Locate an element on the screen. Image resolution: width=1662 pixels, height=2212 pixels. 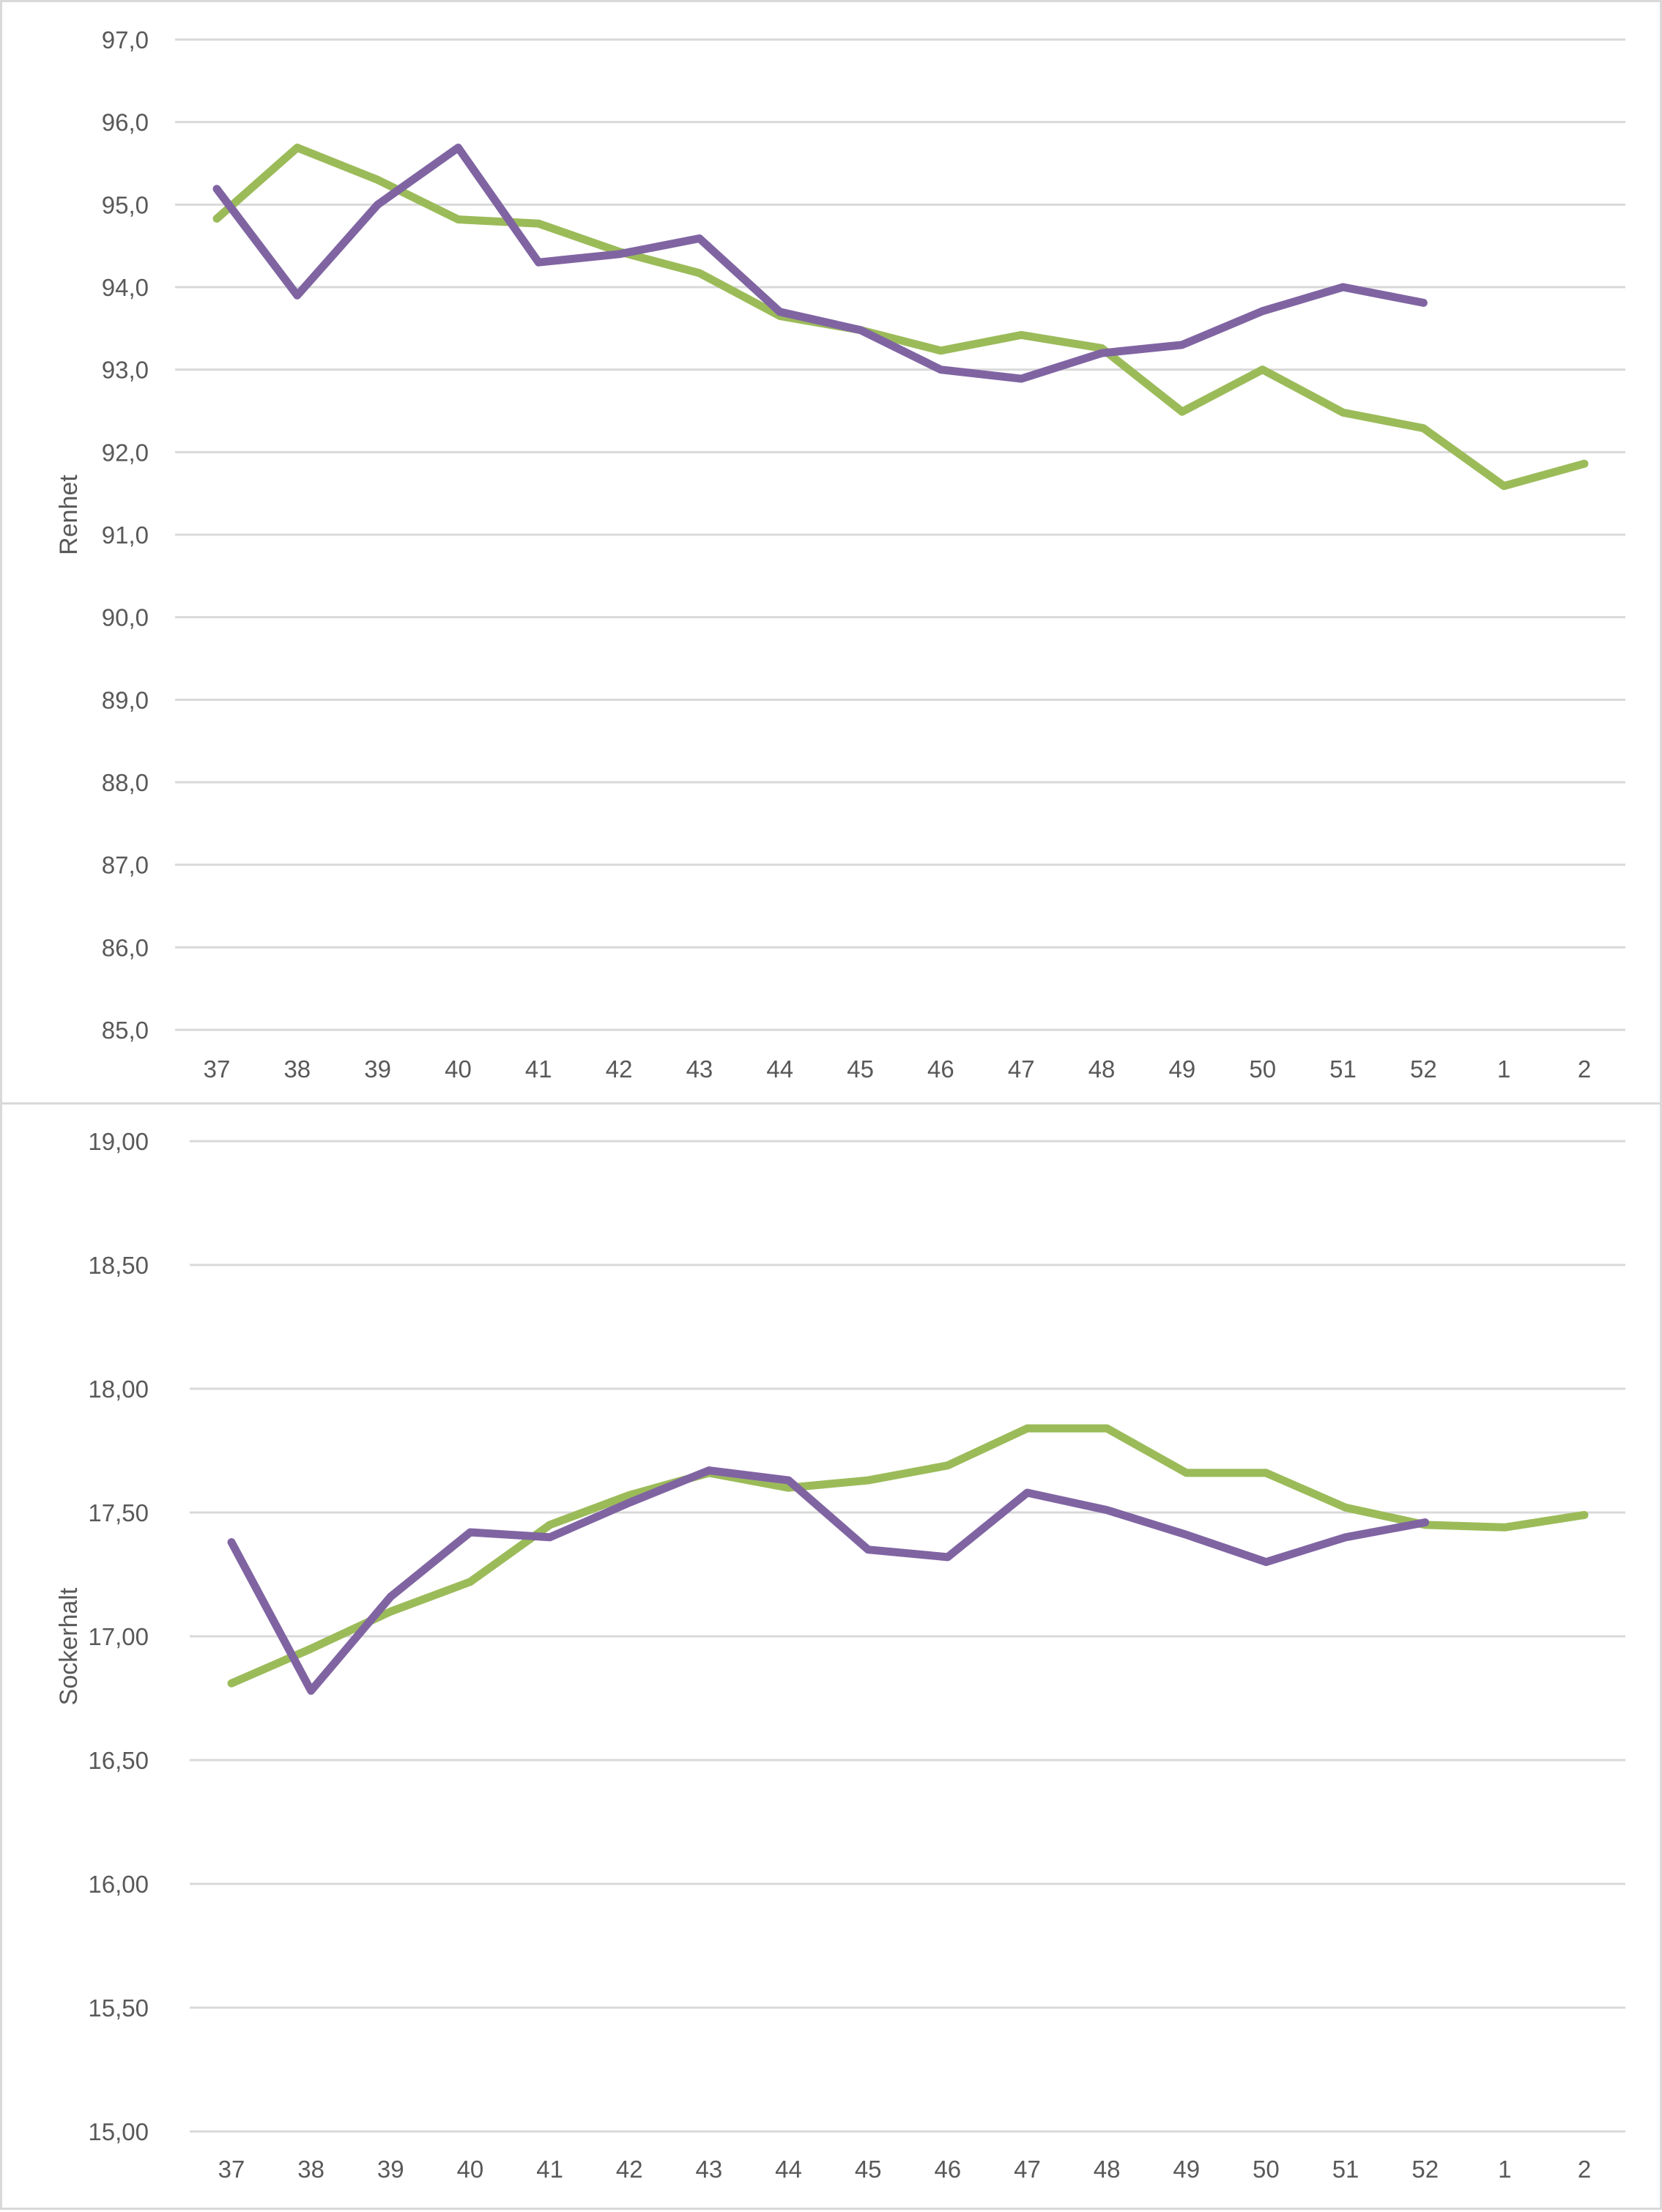
y-tick-label: 91,0 is located at coordinates (125, 535).